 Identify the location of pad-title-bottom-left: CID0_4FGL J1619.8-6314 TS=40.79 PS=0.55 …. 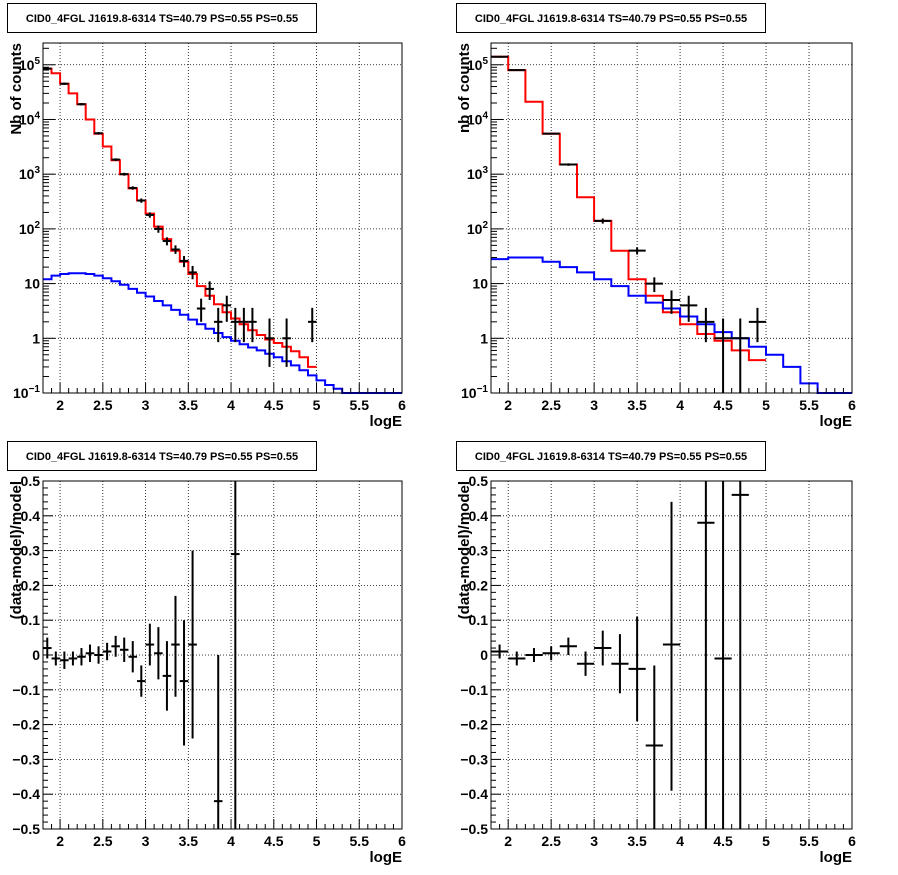
(162, 456).